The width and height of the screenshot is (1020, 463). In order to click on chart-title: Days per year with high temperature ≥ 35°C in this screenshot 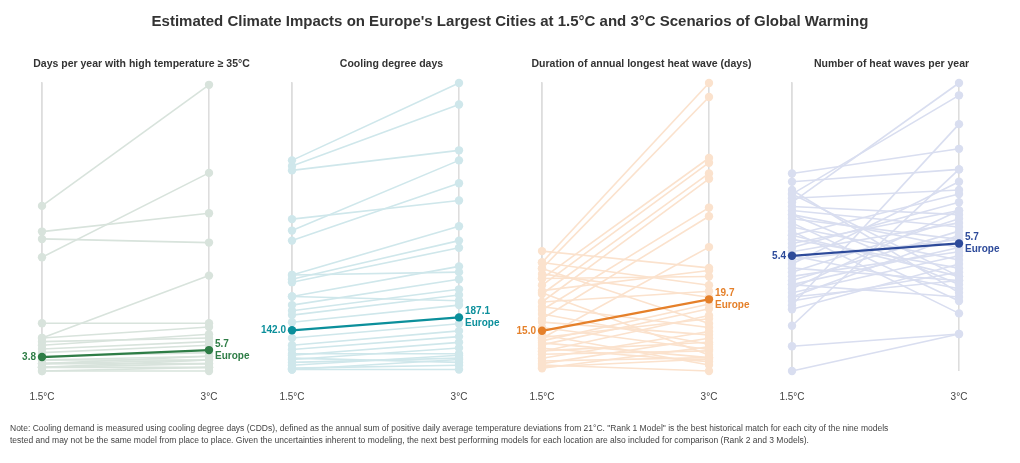, I will do `click(142, 62)`.